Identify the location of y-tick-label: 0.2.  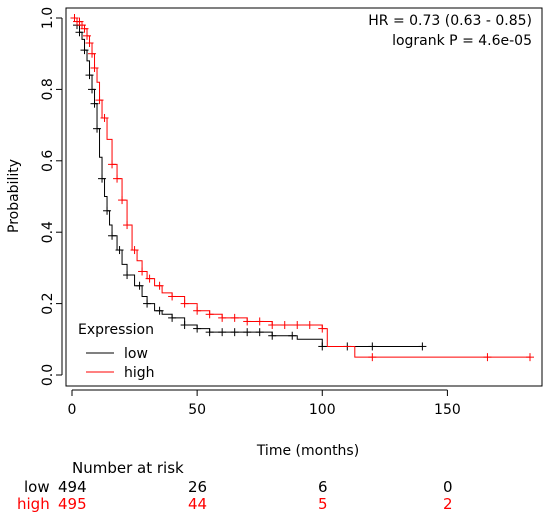
(48, 303).